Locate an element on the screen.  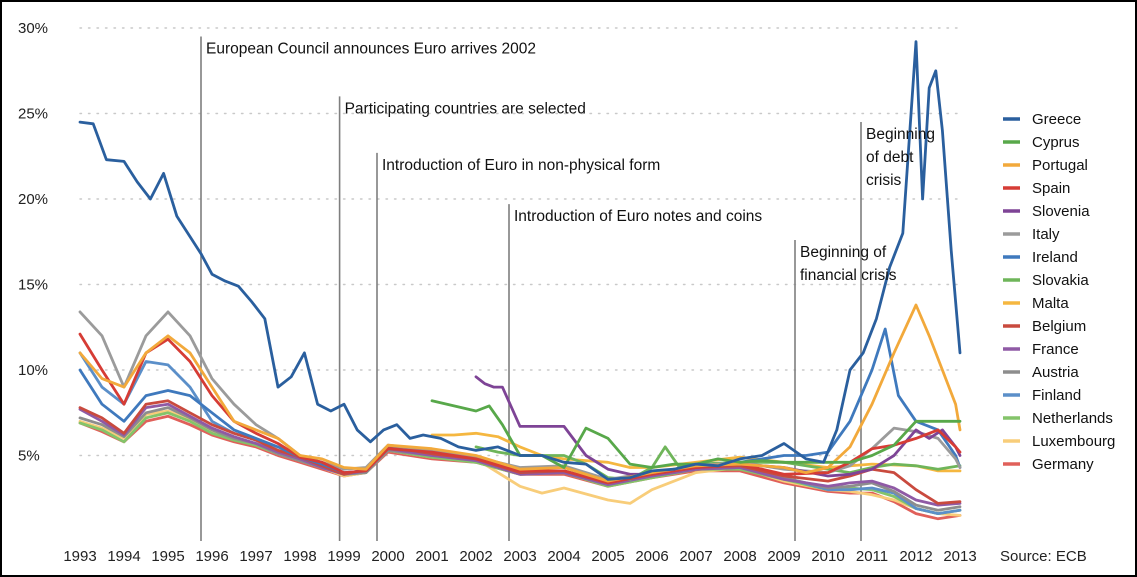
series-line-cyprus is located at coordinates (696, 434).